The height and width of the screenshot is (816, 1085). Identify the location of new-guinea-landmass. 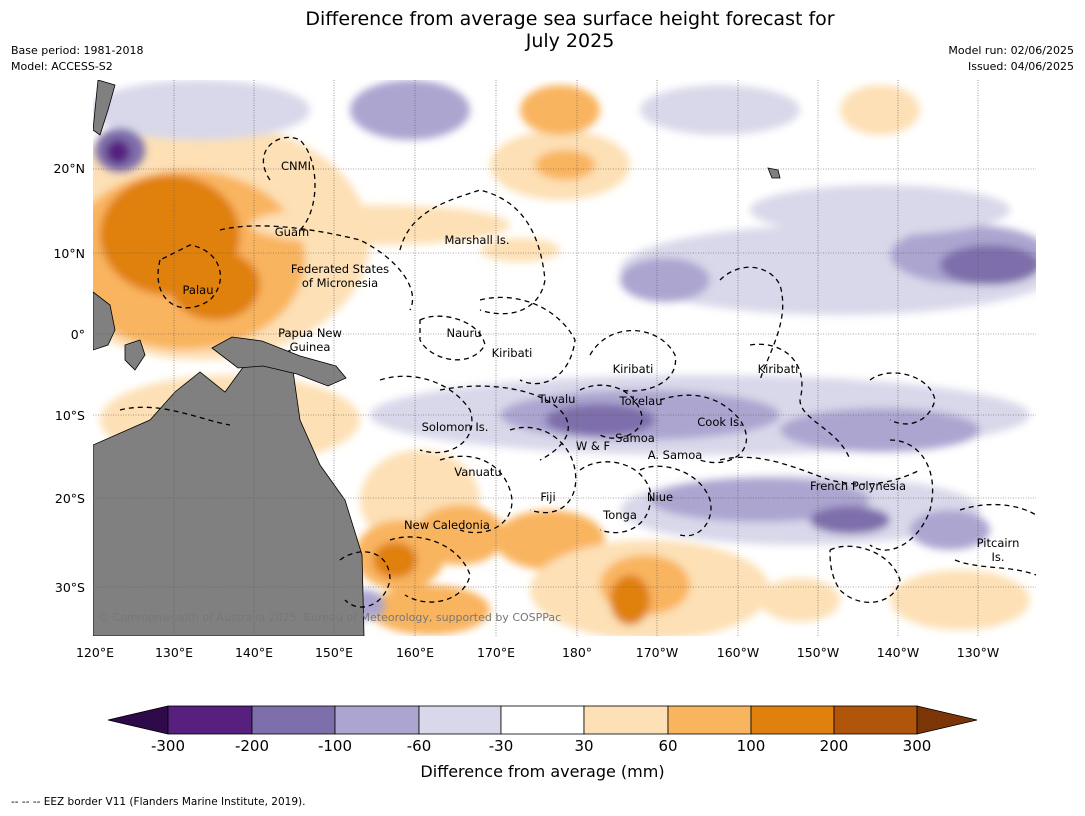
(279, 361).